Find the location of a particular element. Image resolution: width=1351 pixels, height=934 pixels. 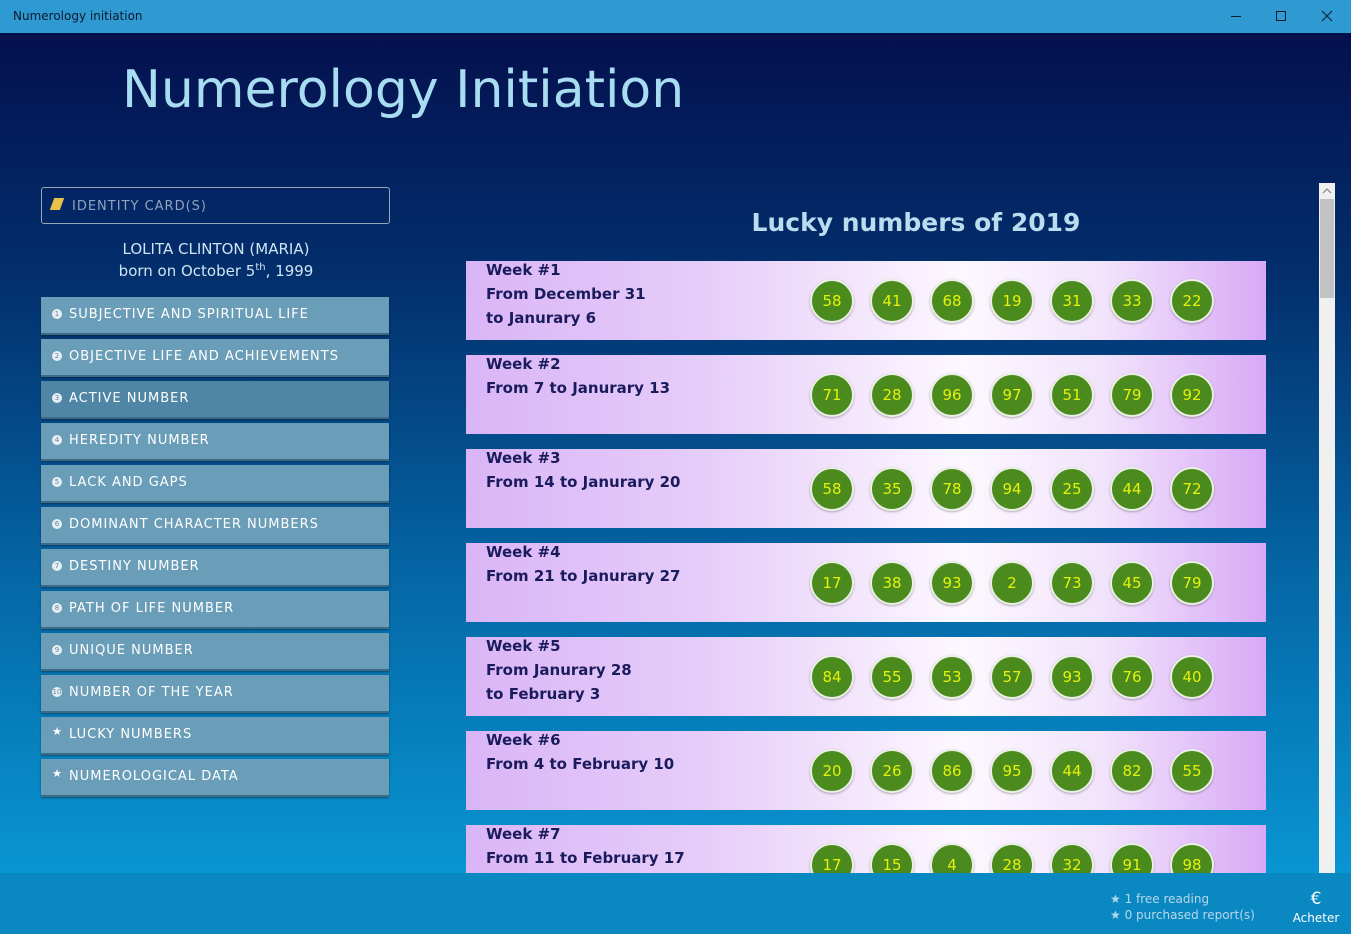

birth-suffix: th is located at coordinates (260, 267).